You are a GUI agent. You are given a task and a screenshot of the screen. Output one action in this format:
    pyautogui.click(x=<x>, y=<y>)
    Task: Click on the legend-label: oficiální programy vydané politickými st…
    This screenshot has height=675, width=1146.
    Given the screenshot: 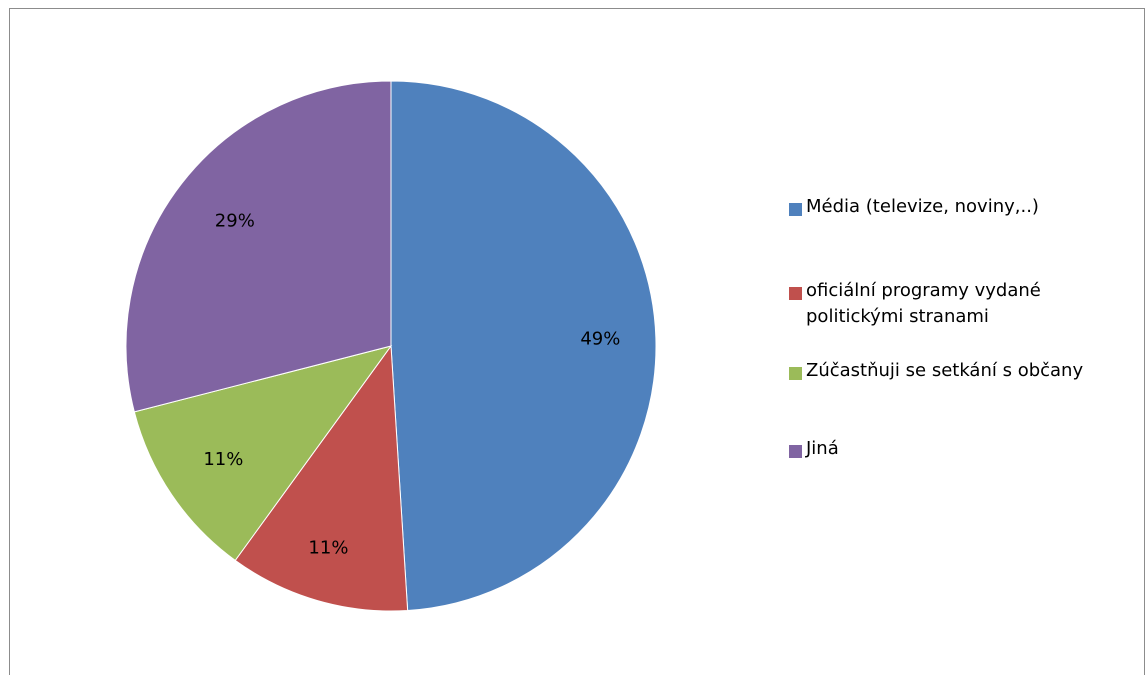 What is the action you would take?
    pyautogui.click(x=923, y=303)
    